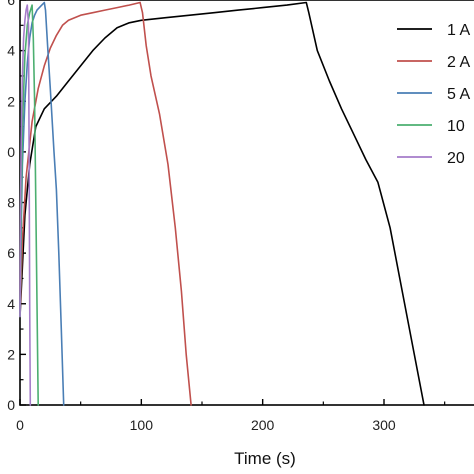  Describe the element at coordinates (142, 425) in the screenshot. I see `x-tick-label: 100` at that location.